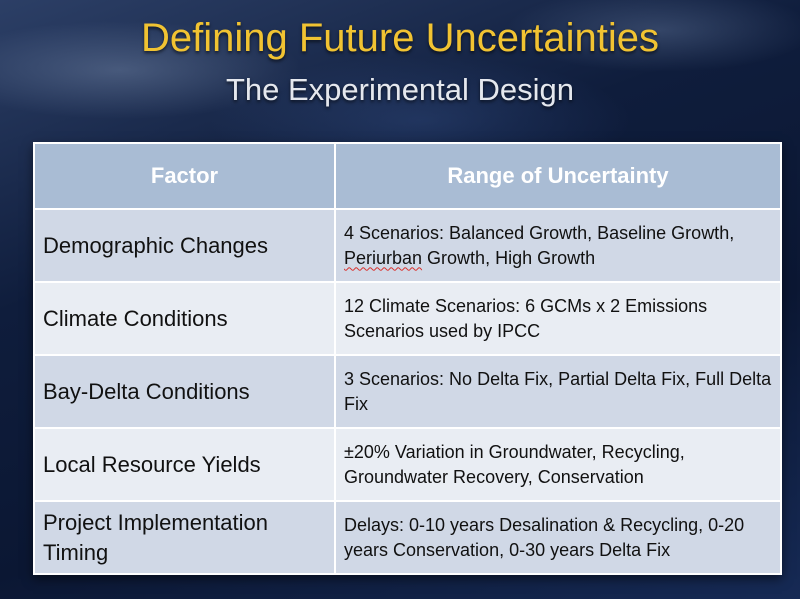 This screenshot has width=800, height=599. Describe the element at coordinates (184, 464) in the screenshot. I see `factor-cell: Local Resource Yields` at that location.